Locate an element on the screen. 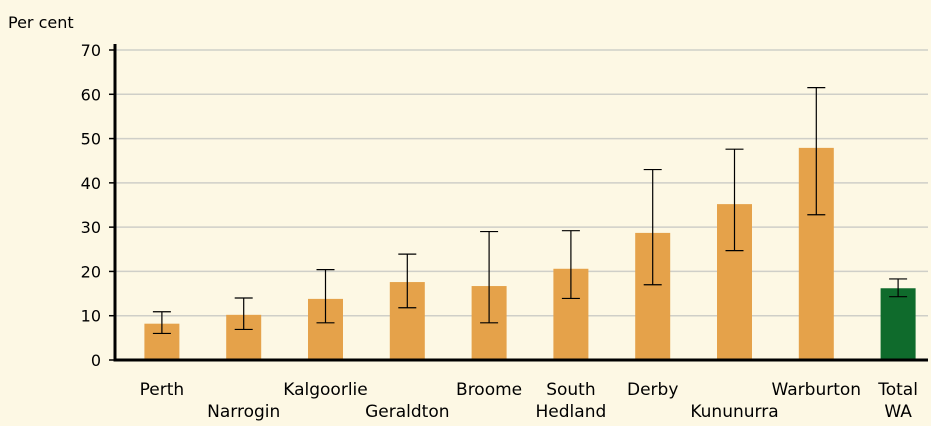  x-category-label-9-line-0: Total is located at coordinates (897, 390).